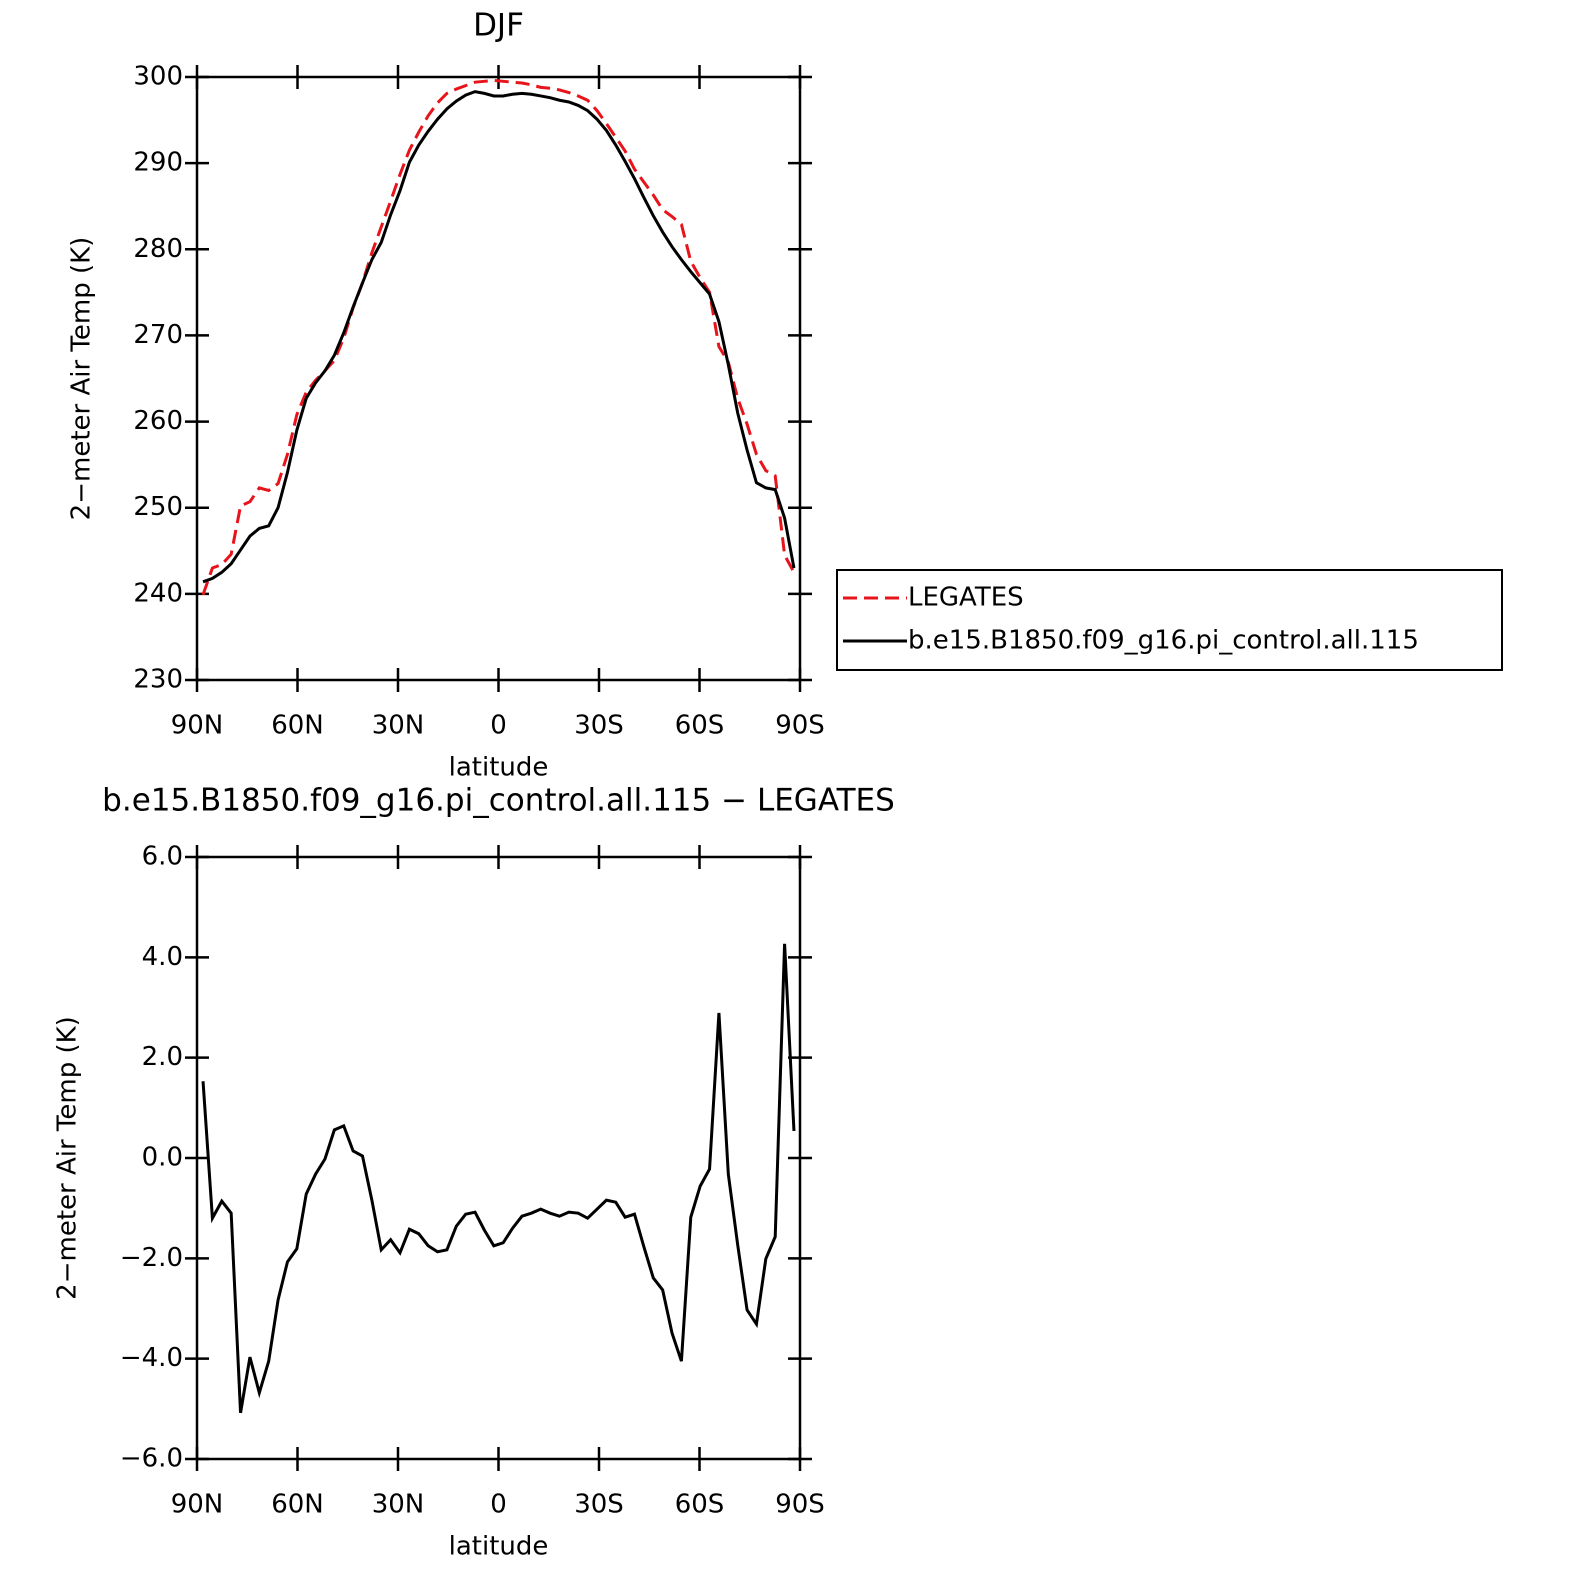 The width and height of the screenshot is (1585, 1585). What do you see at coordinates (162, 957) in the screenshot?
I see `y-tick-label: 4.0` at bounding box center [162, 957].